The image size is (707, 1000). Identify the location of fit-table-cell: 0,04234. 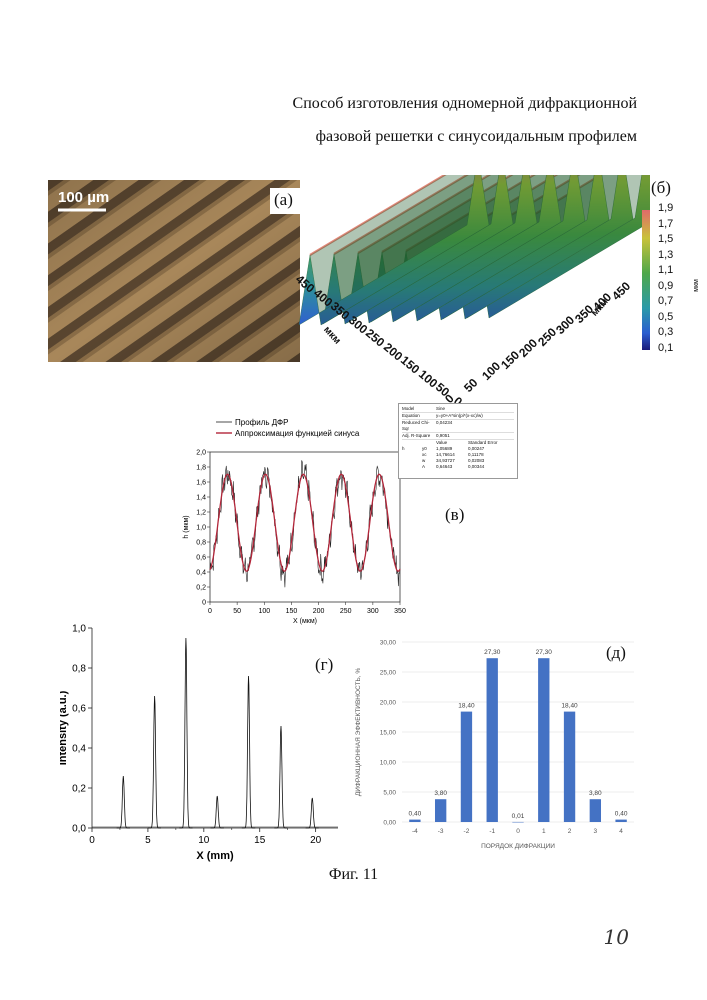
(475, 426).